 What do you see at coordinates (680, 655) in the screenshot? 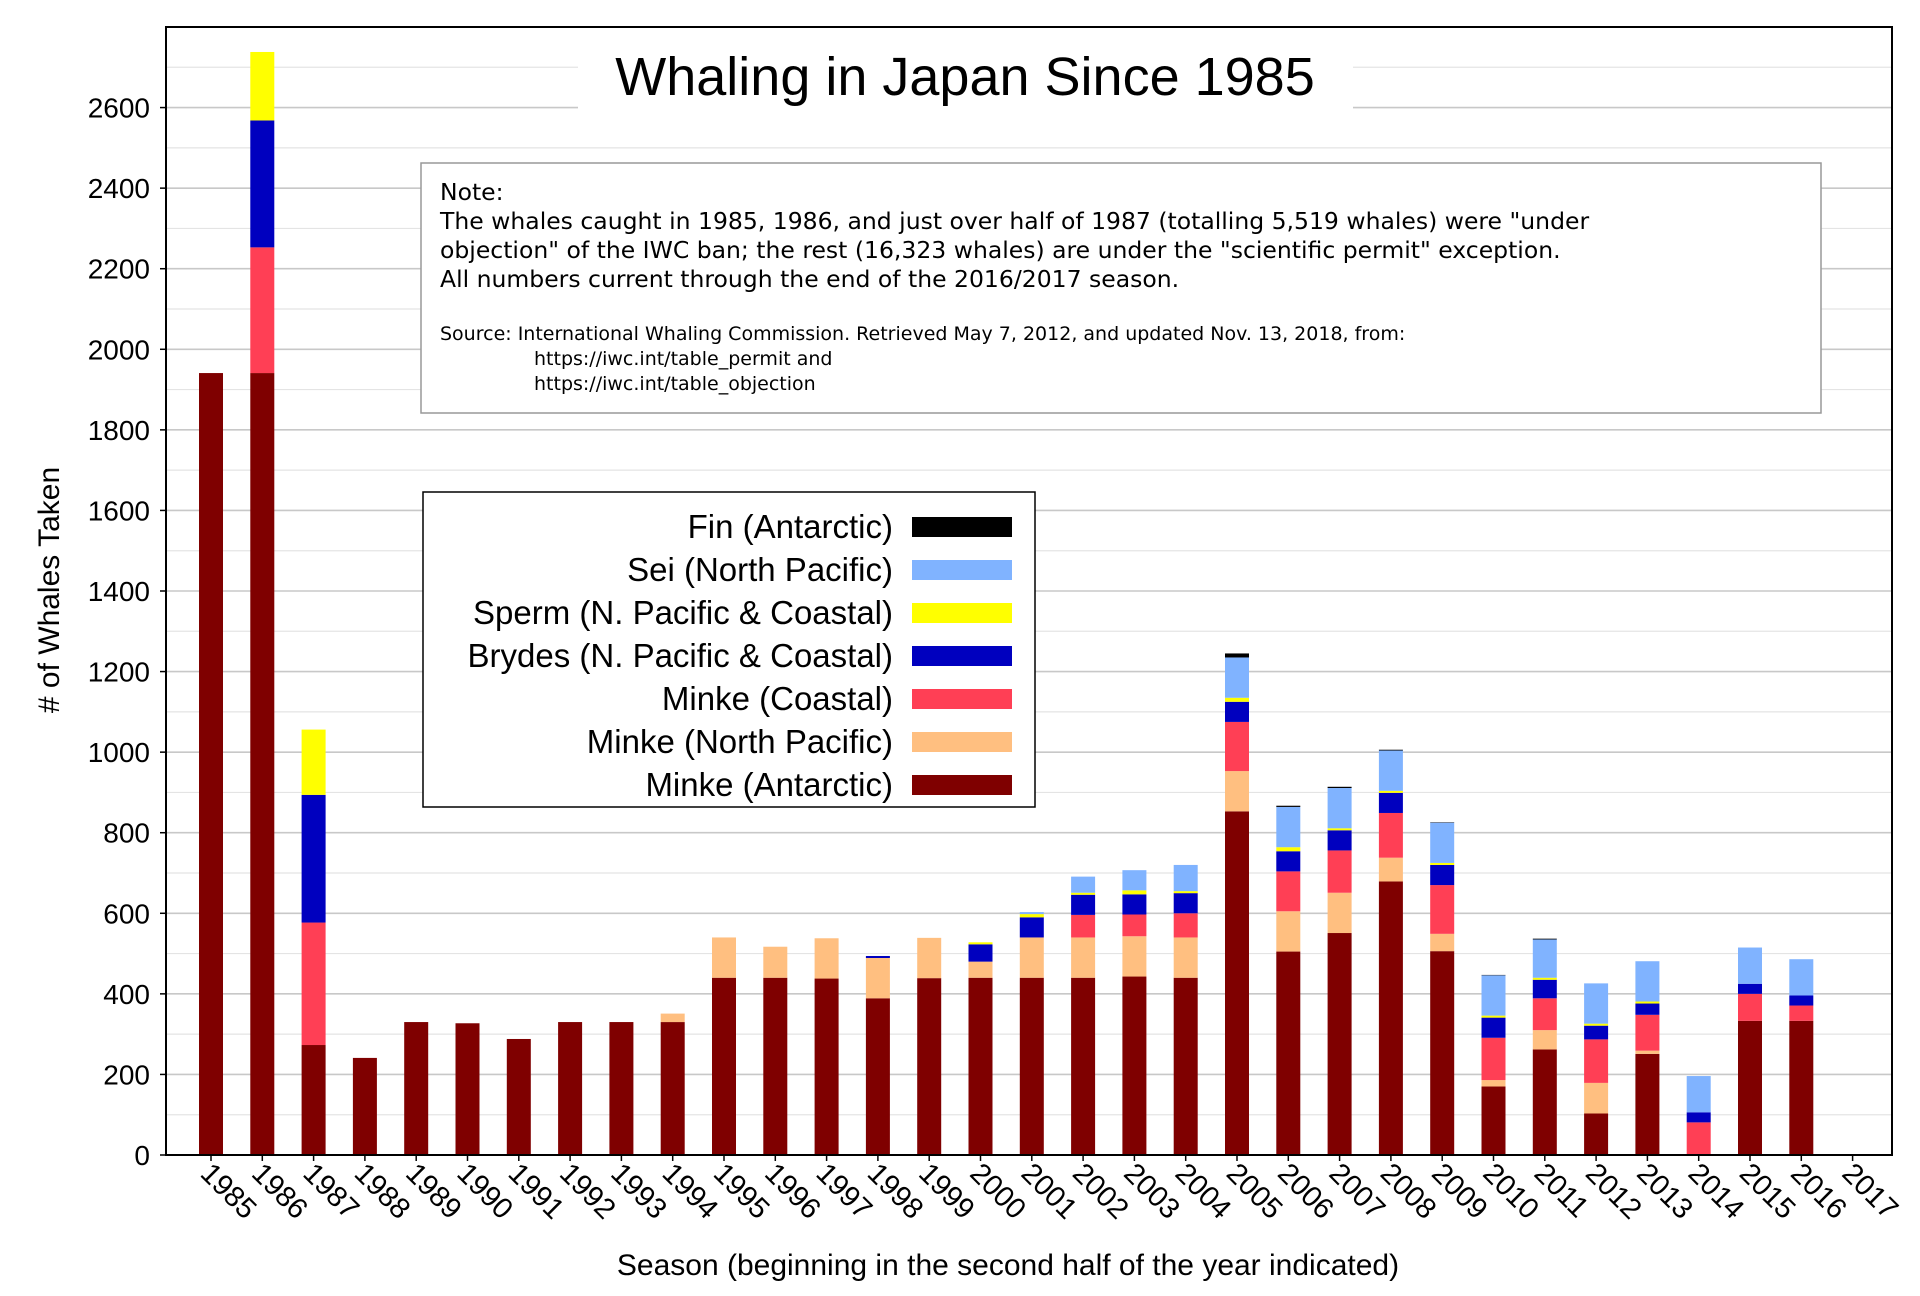
I see `legend-label: Brydes (N. Pacific & Coastal)` at bounding box center [680, 655].